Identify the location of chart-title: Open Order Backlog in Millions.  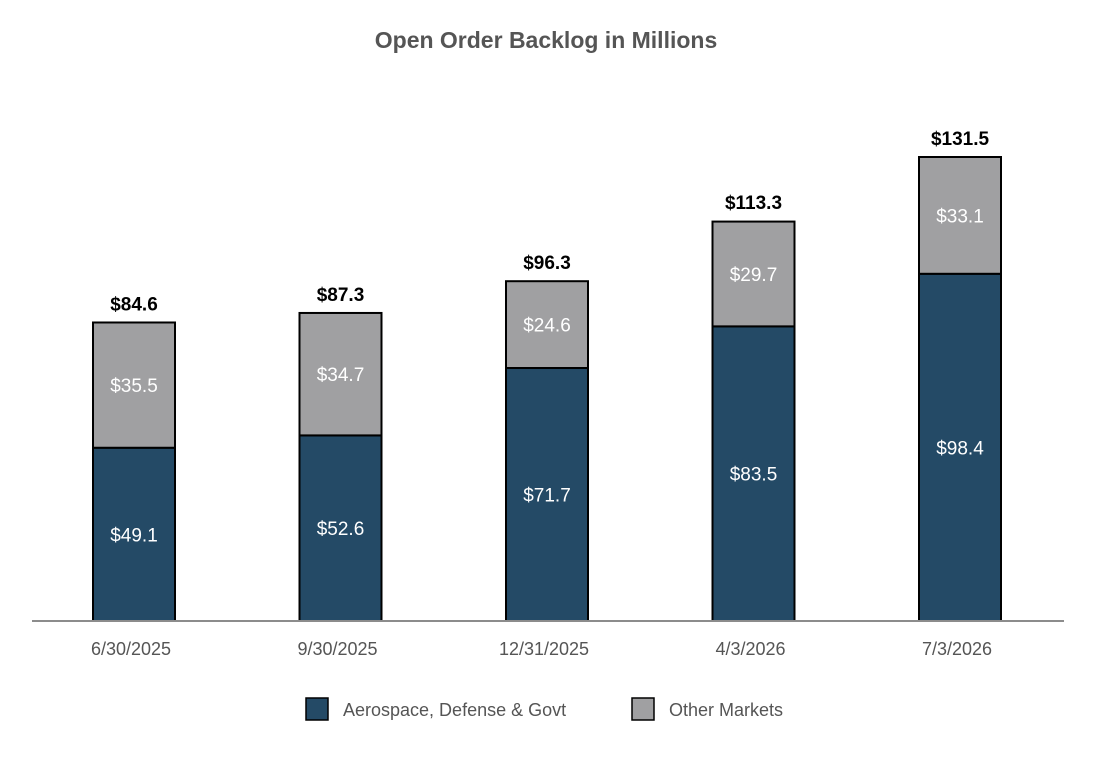
(546, 40).